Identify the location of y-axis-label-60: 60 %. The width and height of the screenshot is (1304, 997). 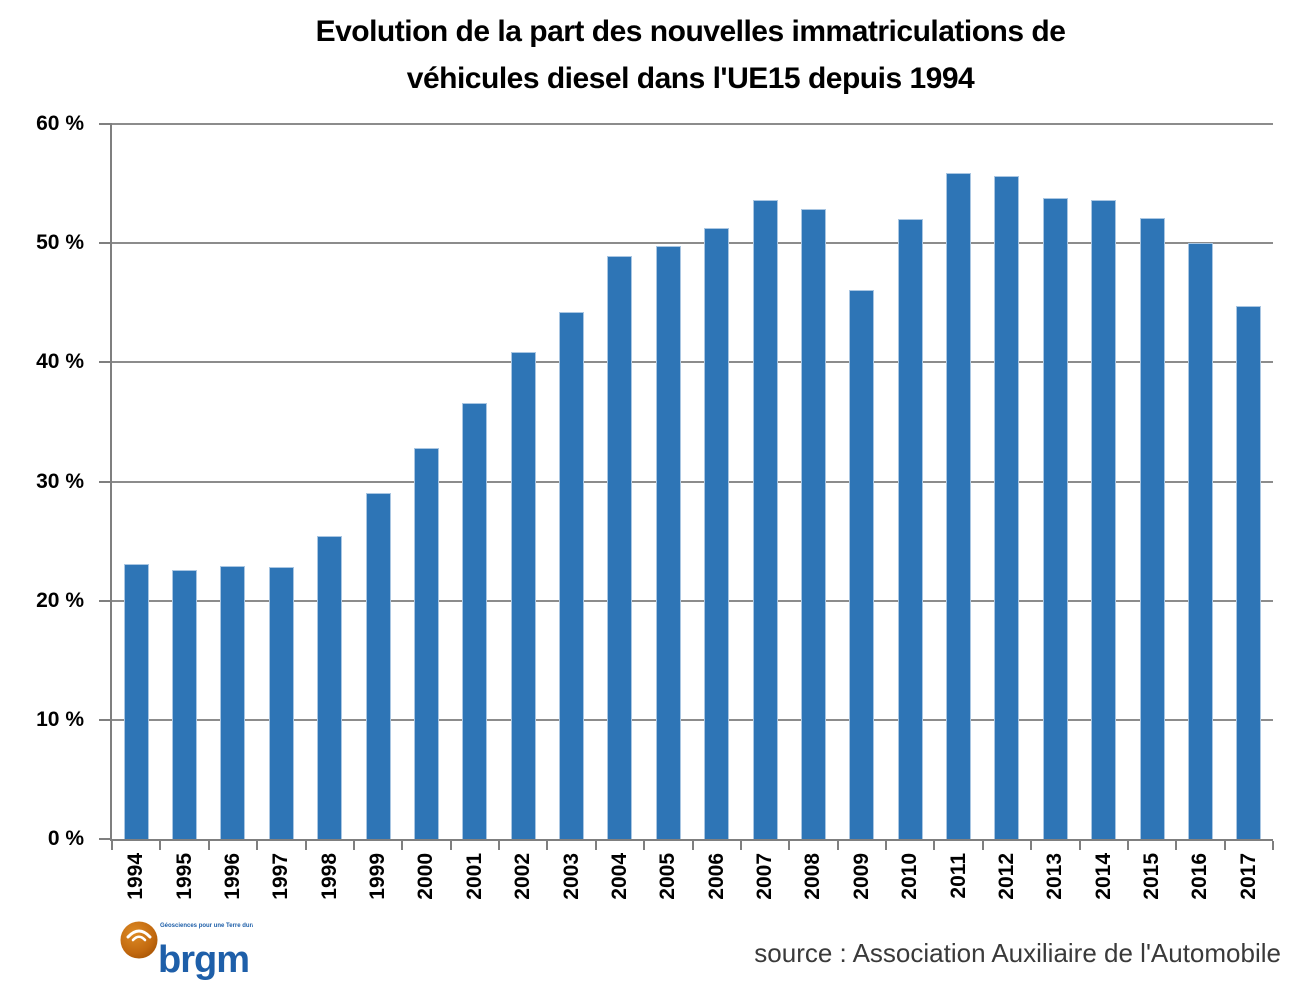
(60, 123).